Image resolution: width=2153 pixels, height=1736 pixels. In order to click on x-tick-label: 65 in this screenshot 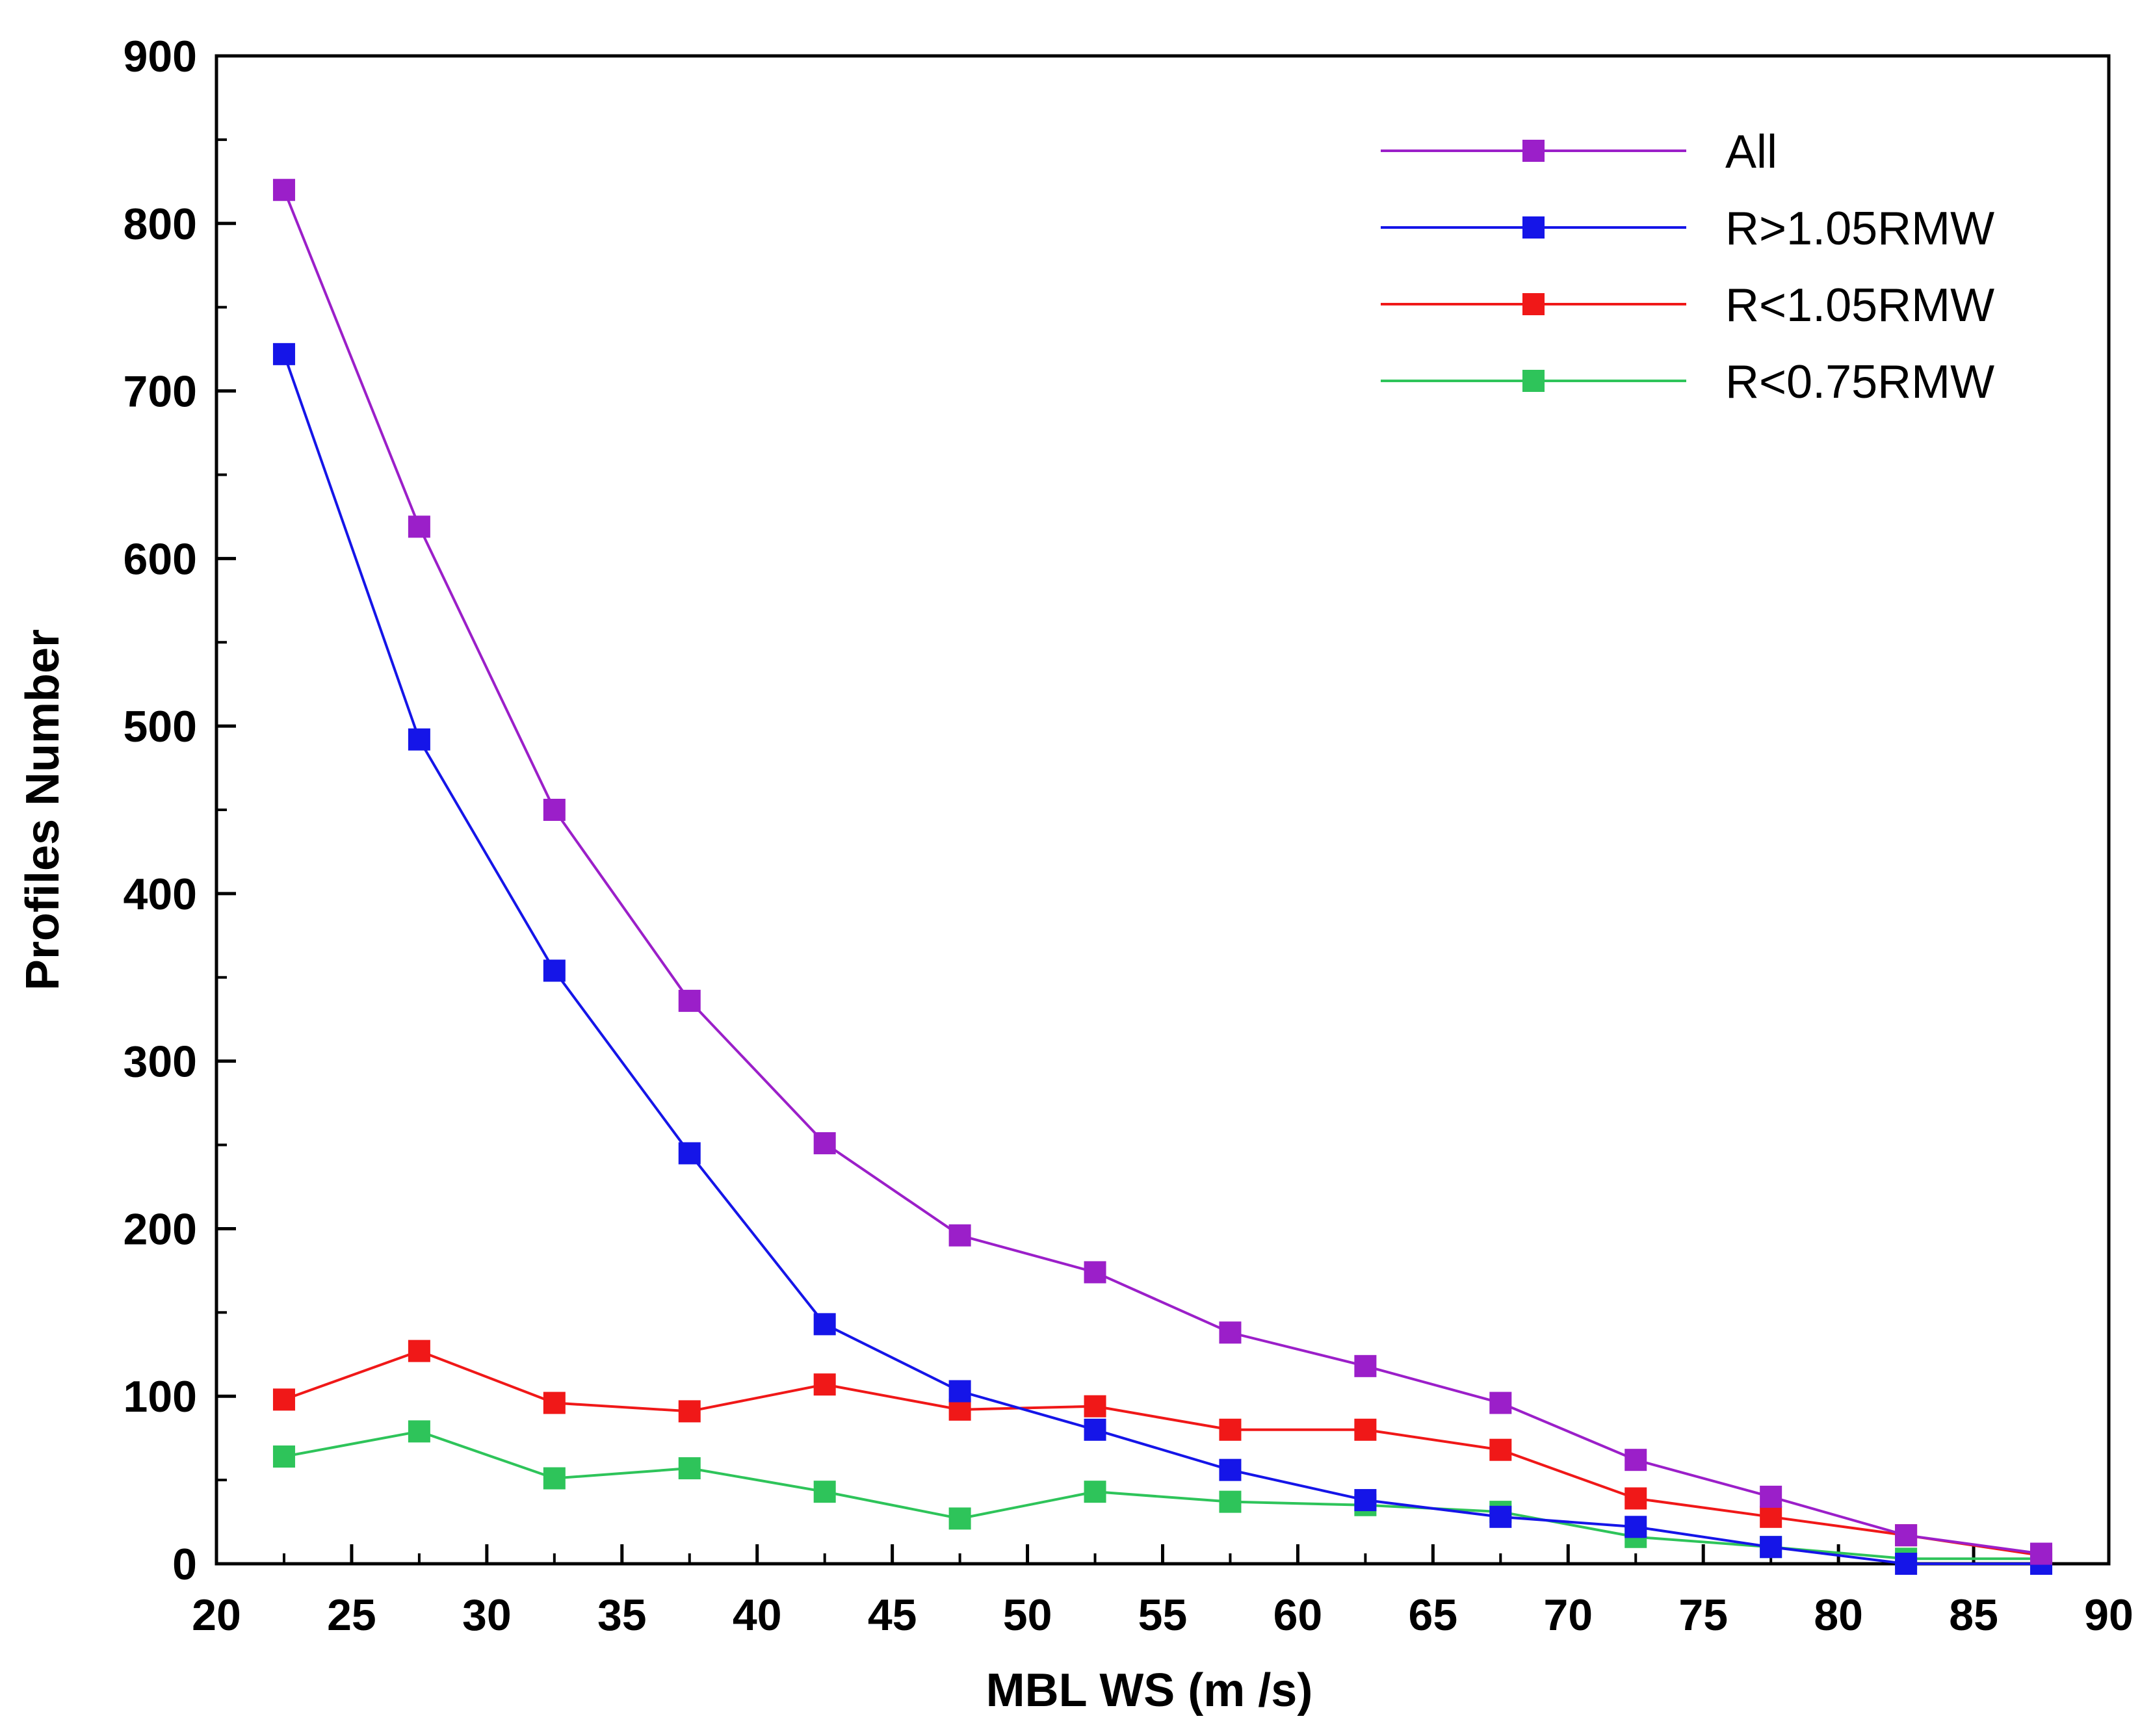, I will do `click(1433, 1615)`.